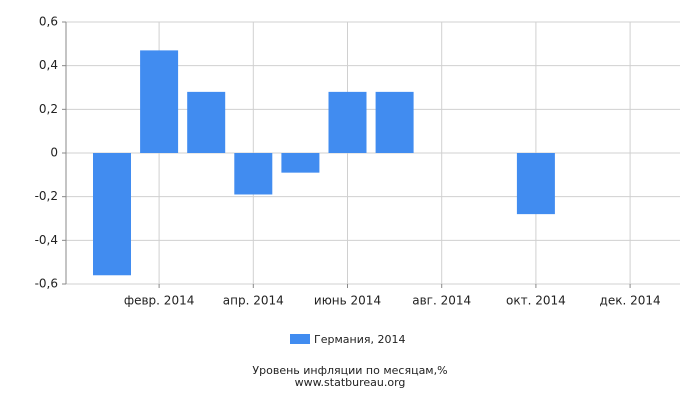 This screenshot has width=700, height=400. What do you see at coordinates (300, 339) in the screenshot?
I see `legend-swatch` at bounding box center [300, 339].